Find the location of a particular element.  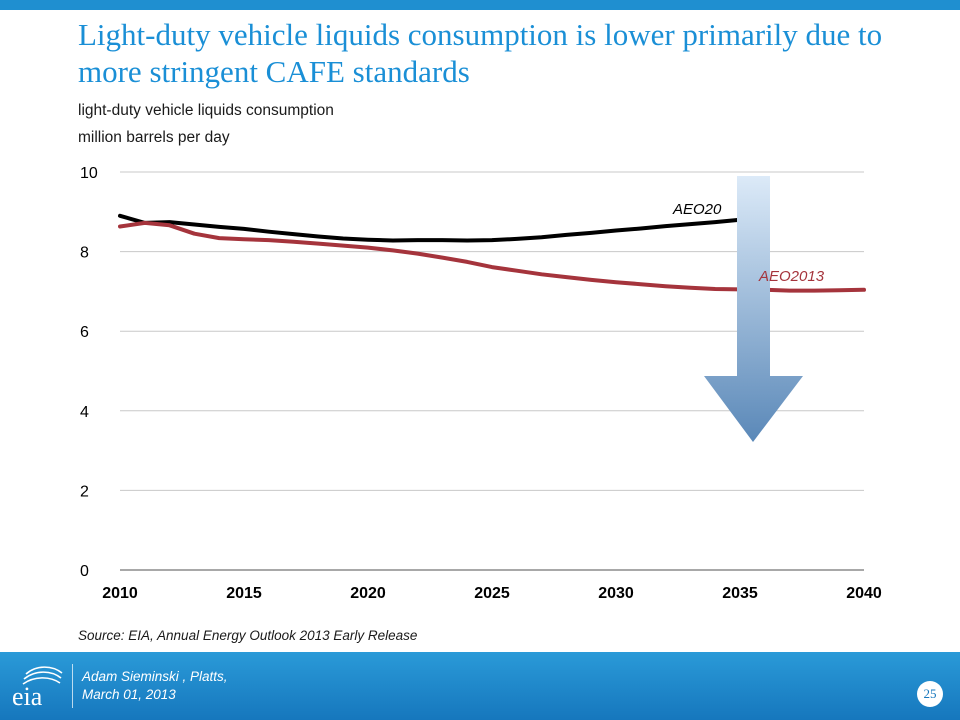

presentation-date: March 01, 2013 is located at coordinates (129, 694).